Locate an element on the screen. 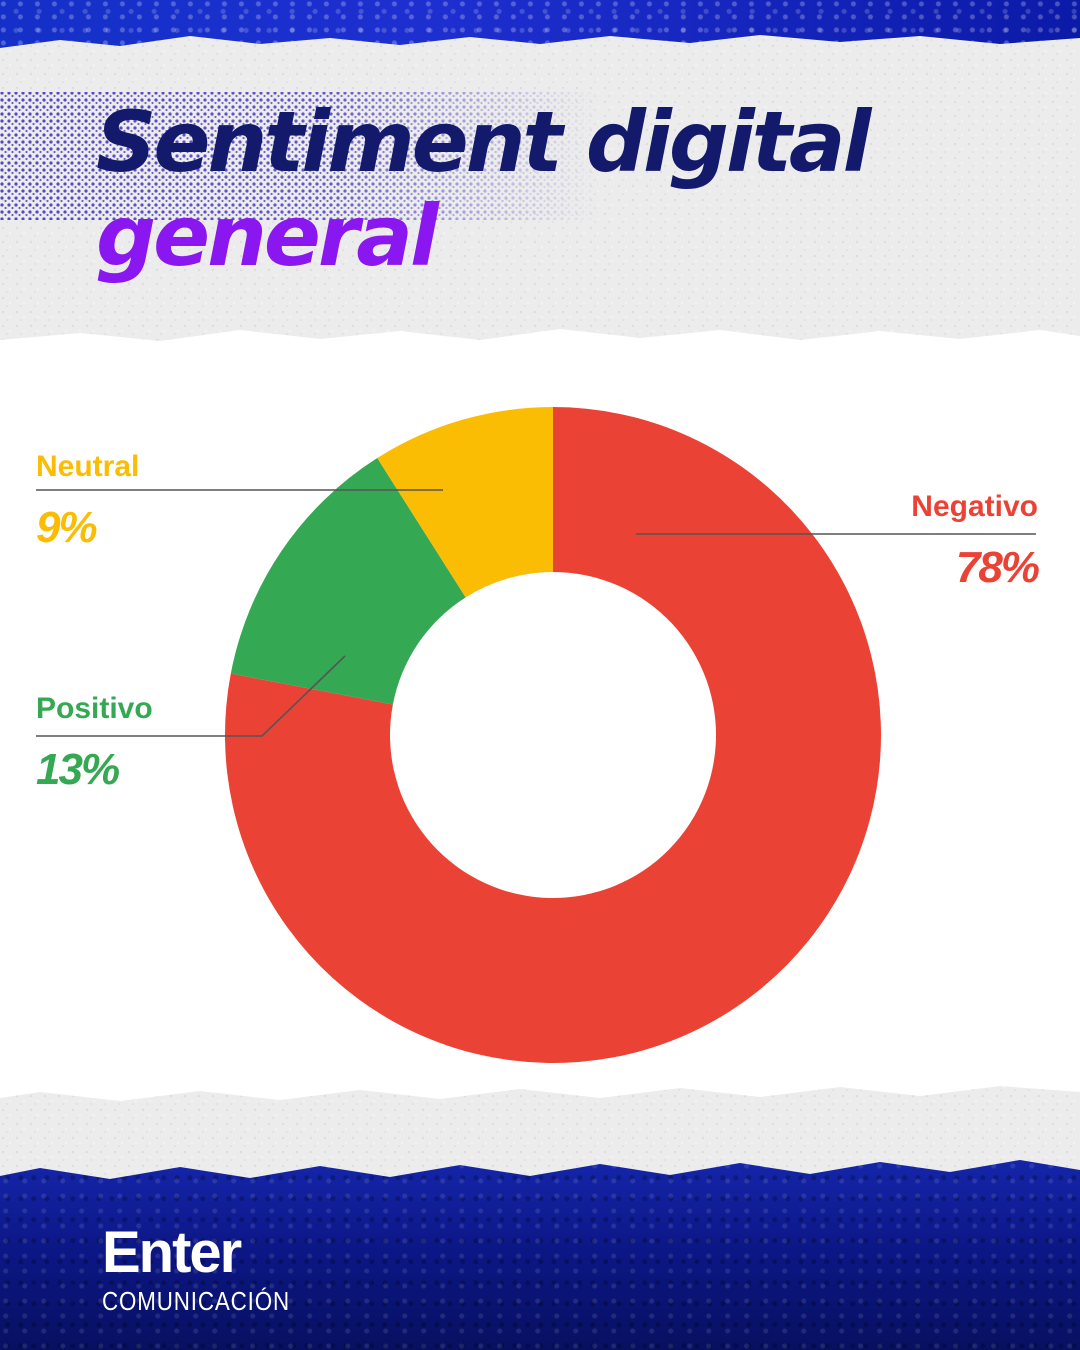  title-line-1: Sentiment digital is located at coordinates (483, 142).